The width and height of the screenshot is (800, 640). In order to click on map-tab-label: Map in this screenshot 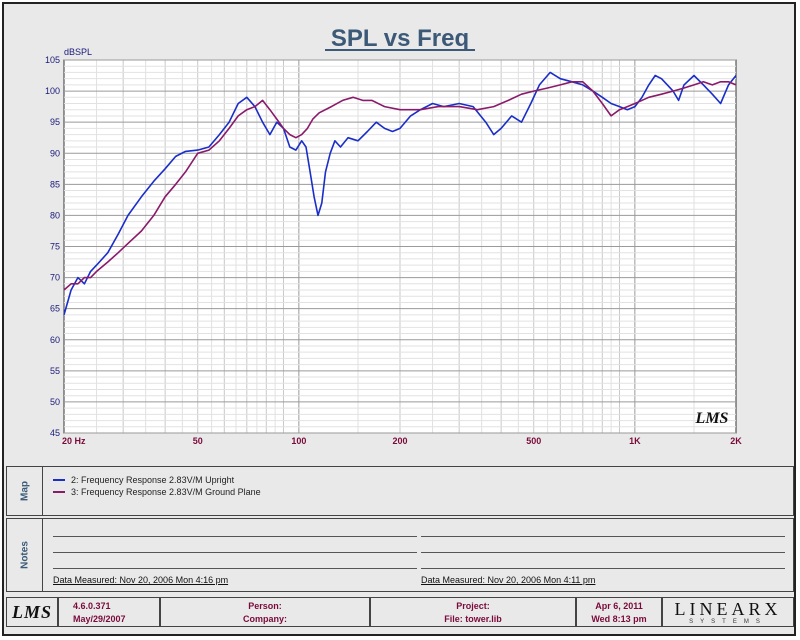, I will do `click(24, 491)`.